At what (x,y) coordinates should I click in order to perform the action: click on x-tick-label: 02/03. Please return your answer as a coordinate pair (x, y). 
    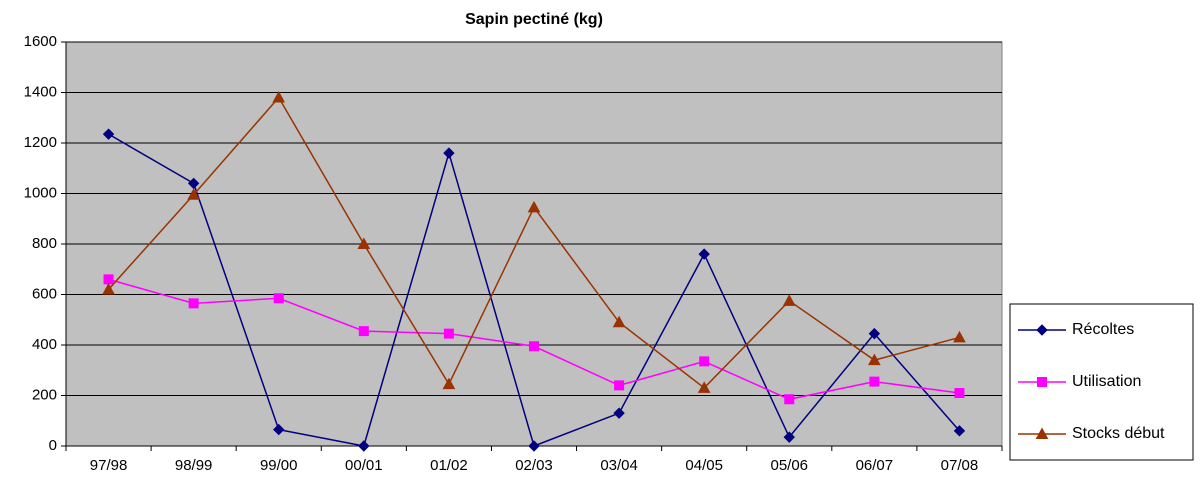
    Looking at the image, I should click on (534, 465).